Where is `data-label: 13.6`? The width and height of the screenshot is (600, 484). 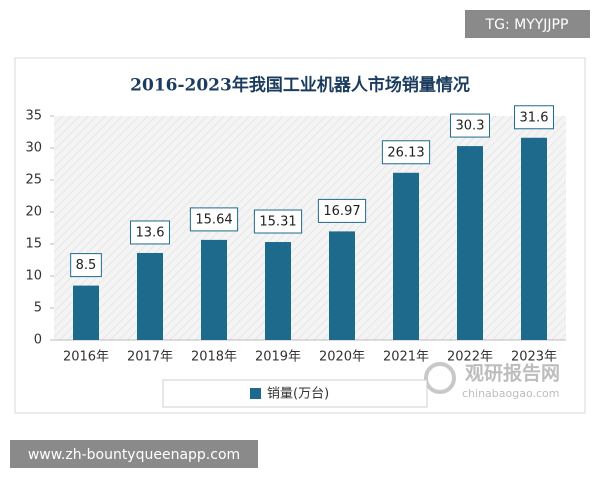
data-label: 13.6 is located at coordinates (150, 232).